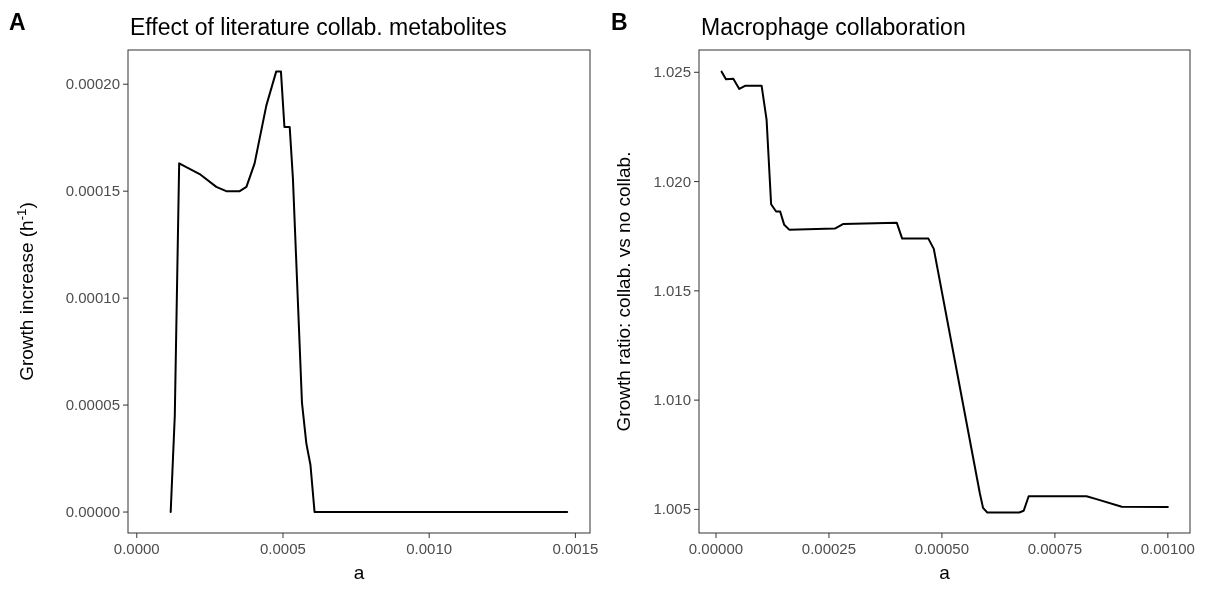 The image size is (1215, 595). I want to click on y-tick-label: 0.00005, so click(92, 405).